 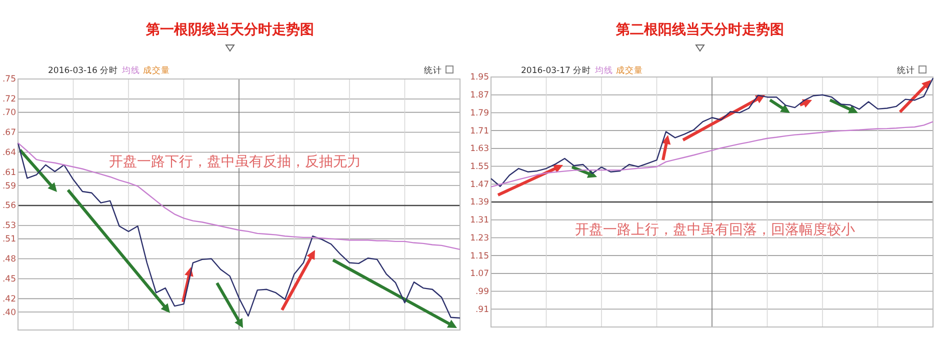 What do you see at coordinates (9, 79) in the screenshot?
I see `y-tick-label: .75` at bounding box center [9, 79].